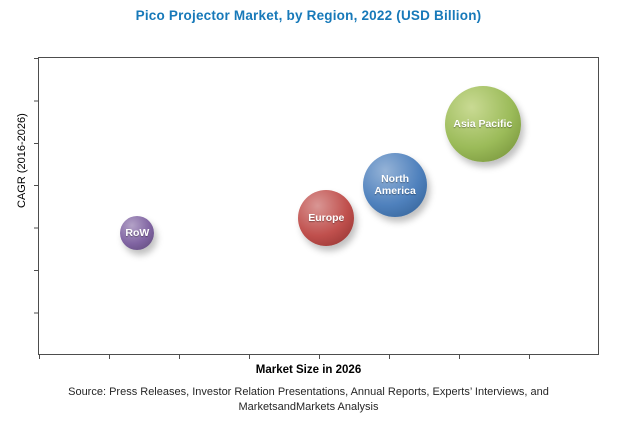  I want to click on bubble-label: North America, so click(395, 185).